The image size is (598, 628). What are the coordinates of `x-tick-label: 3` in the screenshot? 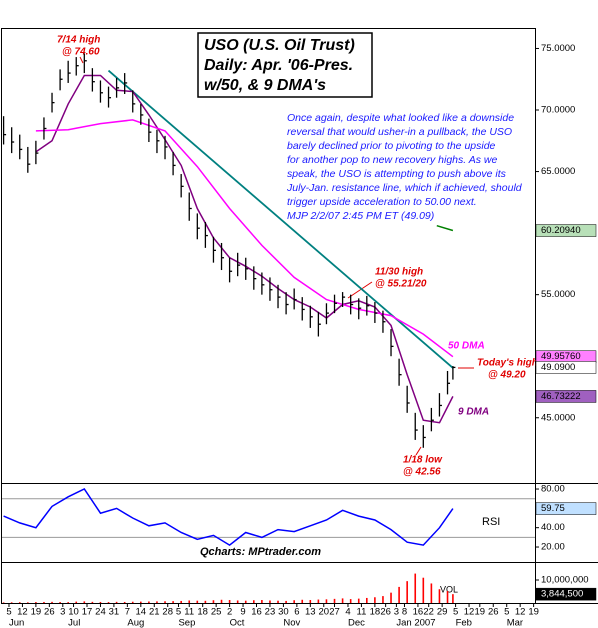 It's located at (62, 612).